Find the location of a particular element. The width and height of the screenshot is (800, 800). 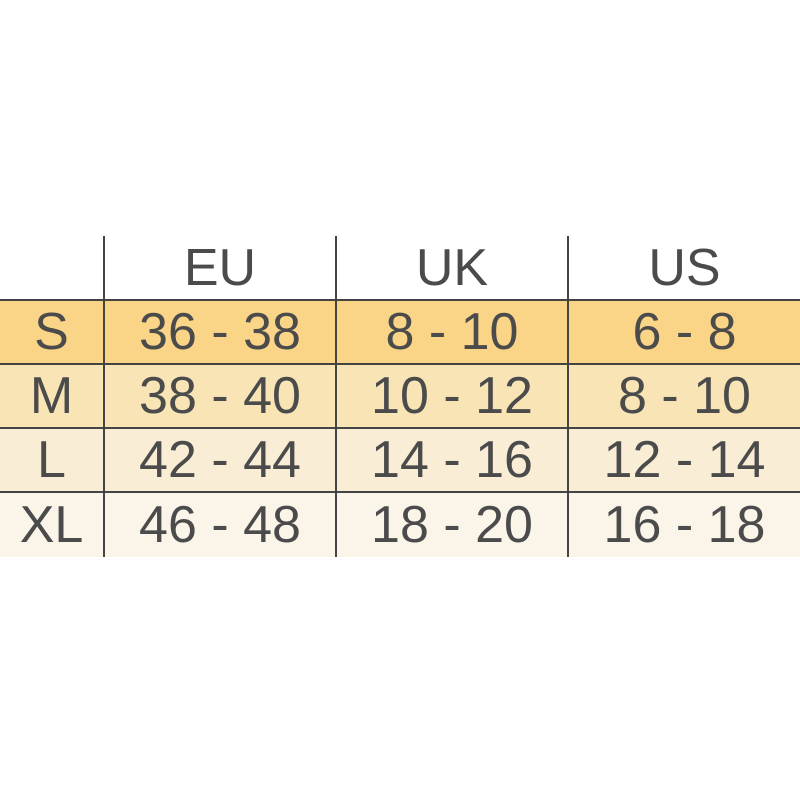

table-header-row: EU UK US is located at coordinates (400, 268).